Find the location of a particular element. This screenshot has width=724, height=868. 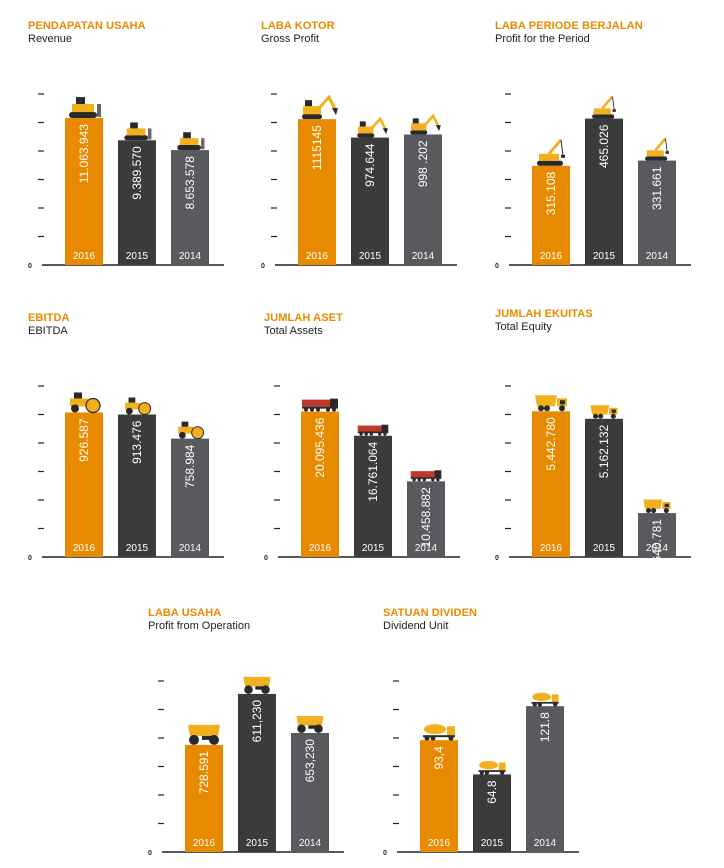

value-label: 465.026 is located at coordinates (604, 146).